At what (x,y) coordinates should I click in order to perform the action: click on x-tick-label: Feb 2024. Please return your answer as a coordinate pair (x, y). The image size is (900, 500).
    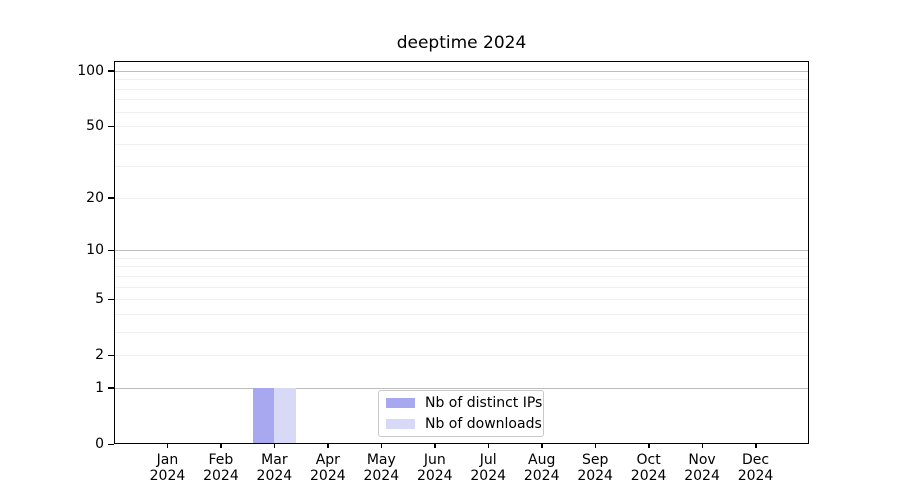
    Looking at the image, I should click on (221, 468).